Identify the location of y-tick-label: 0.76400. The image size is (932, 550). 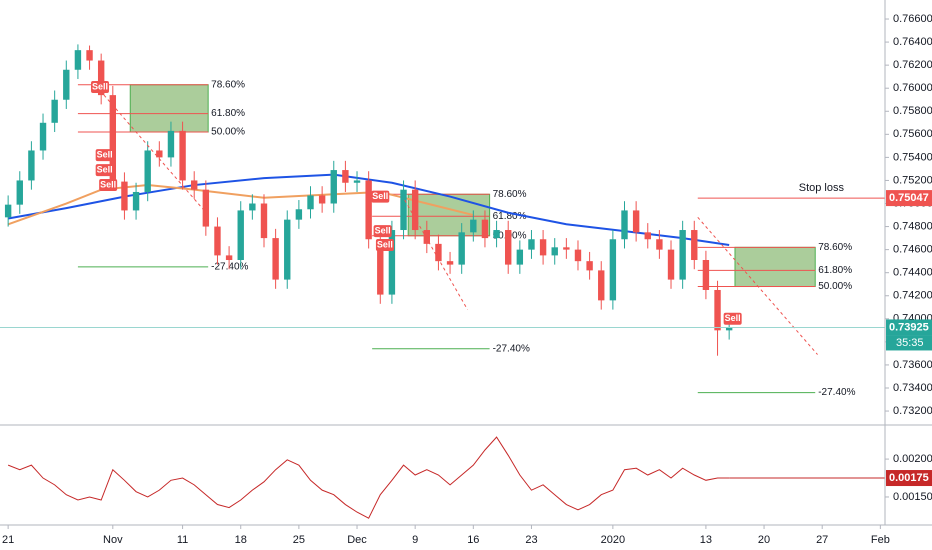
(912, 42).